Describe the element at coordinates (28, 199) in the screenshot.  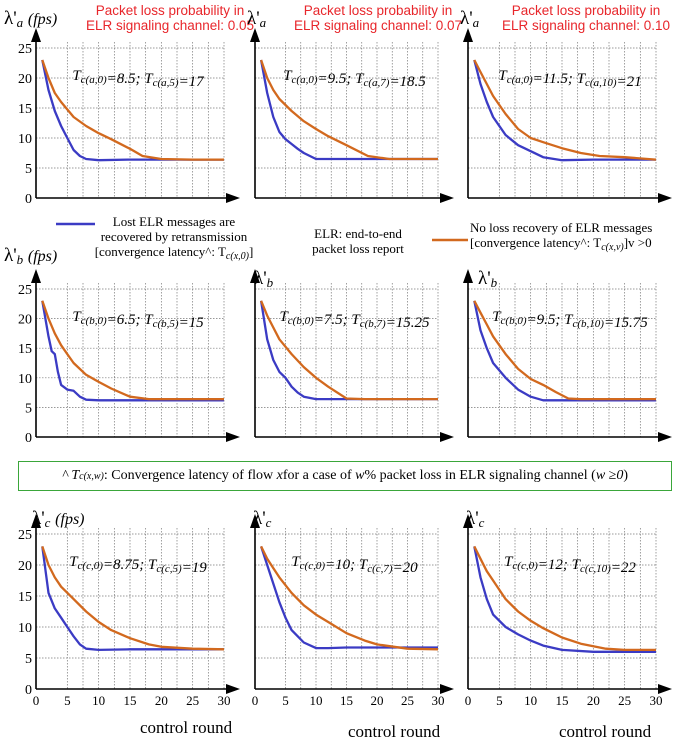
I see `chart-1-ytick-0: 0` at that location.